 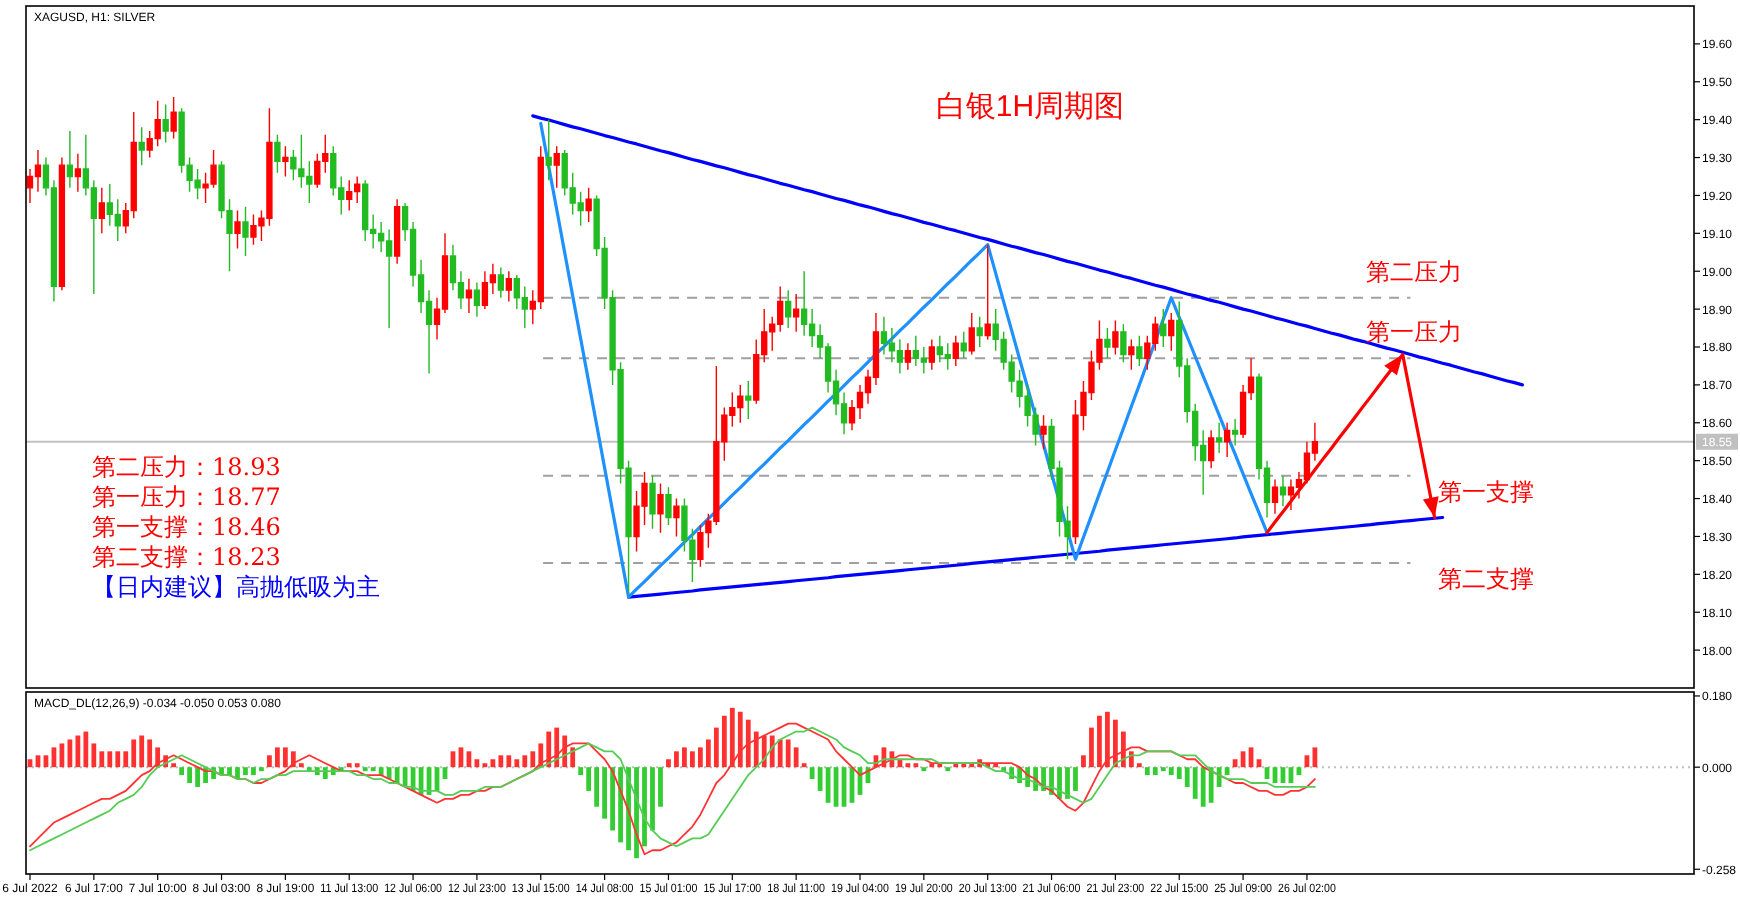 I want to click on text: 白银1H周期图, so click(x=1030, y=107).